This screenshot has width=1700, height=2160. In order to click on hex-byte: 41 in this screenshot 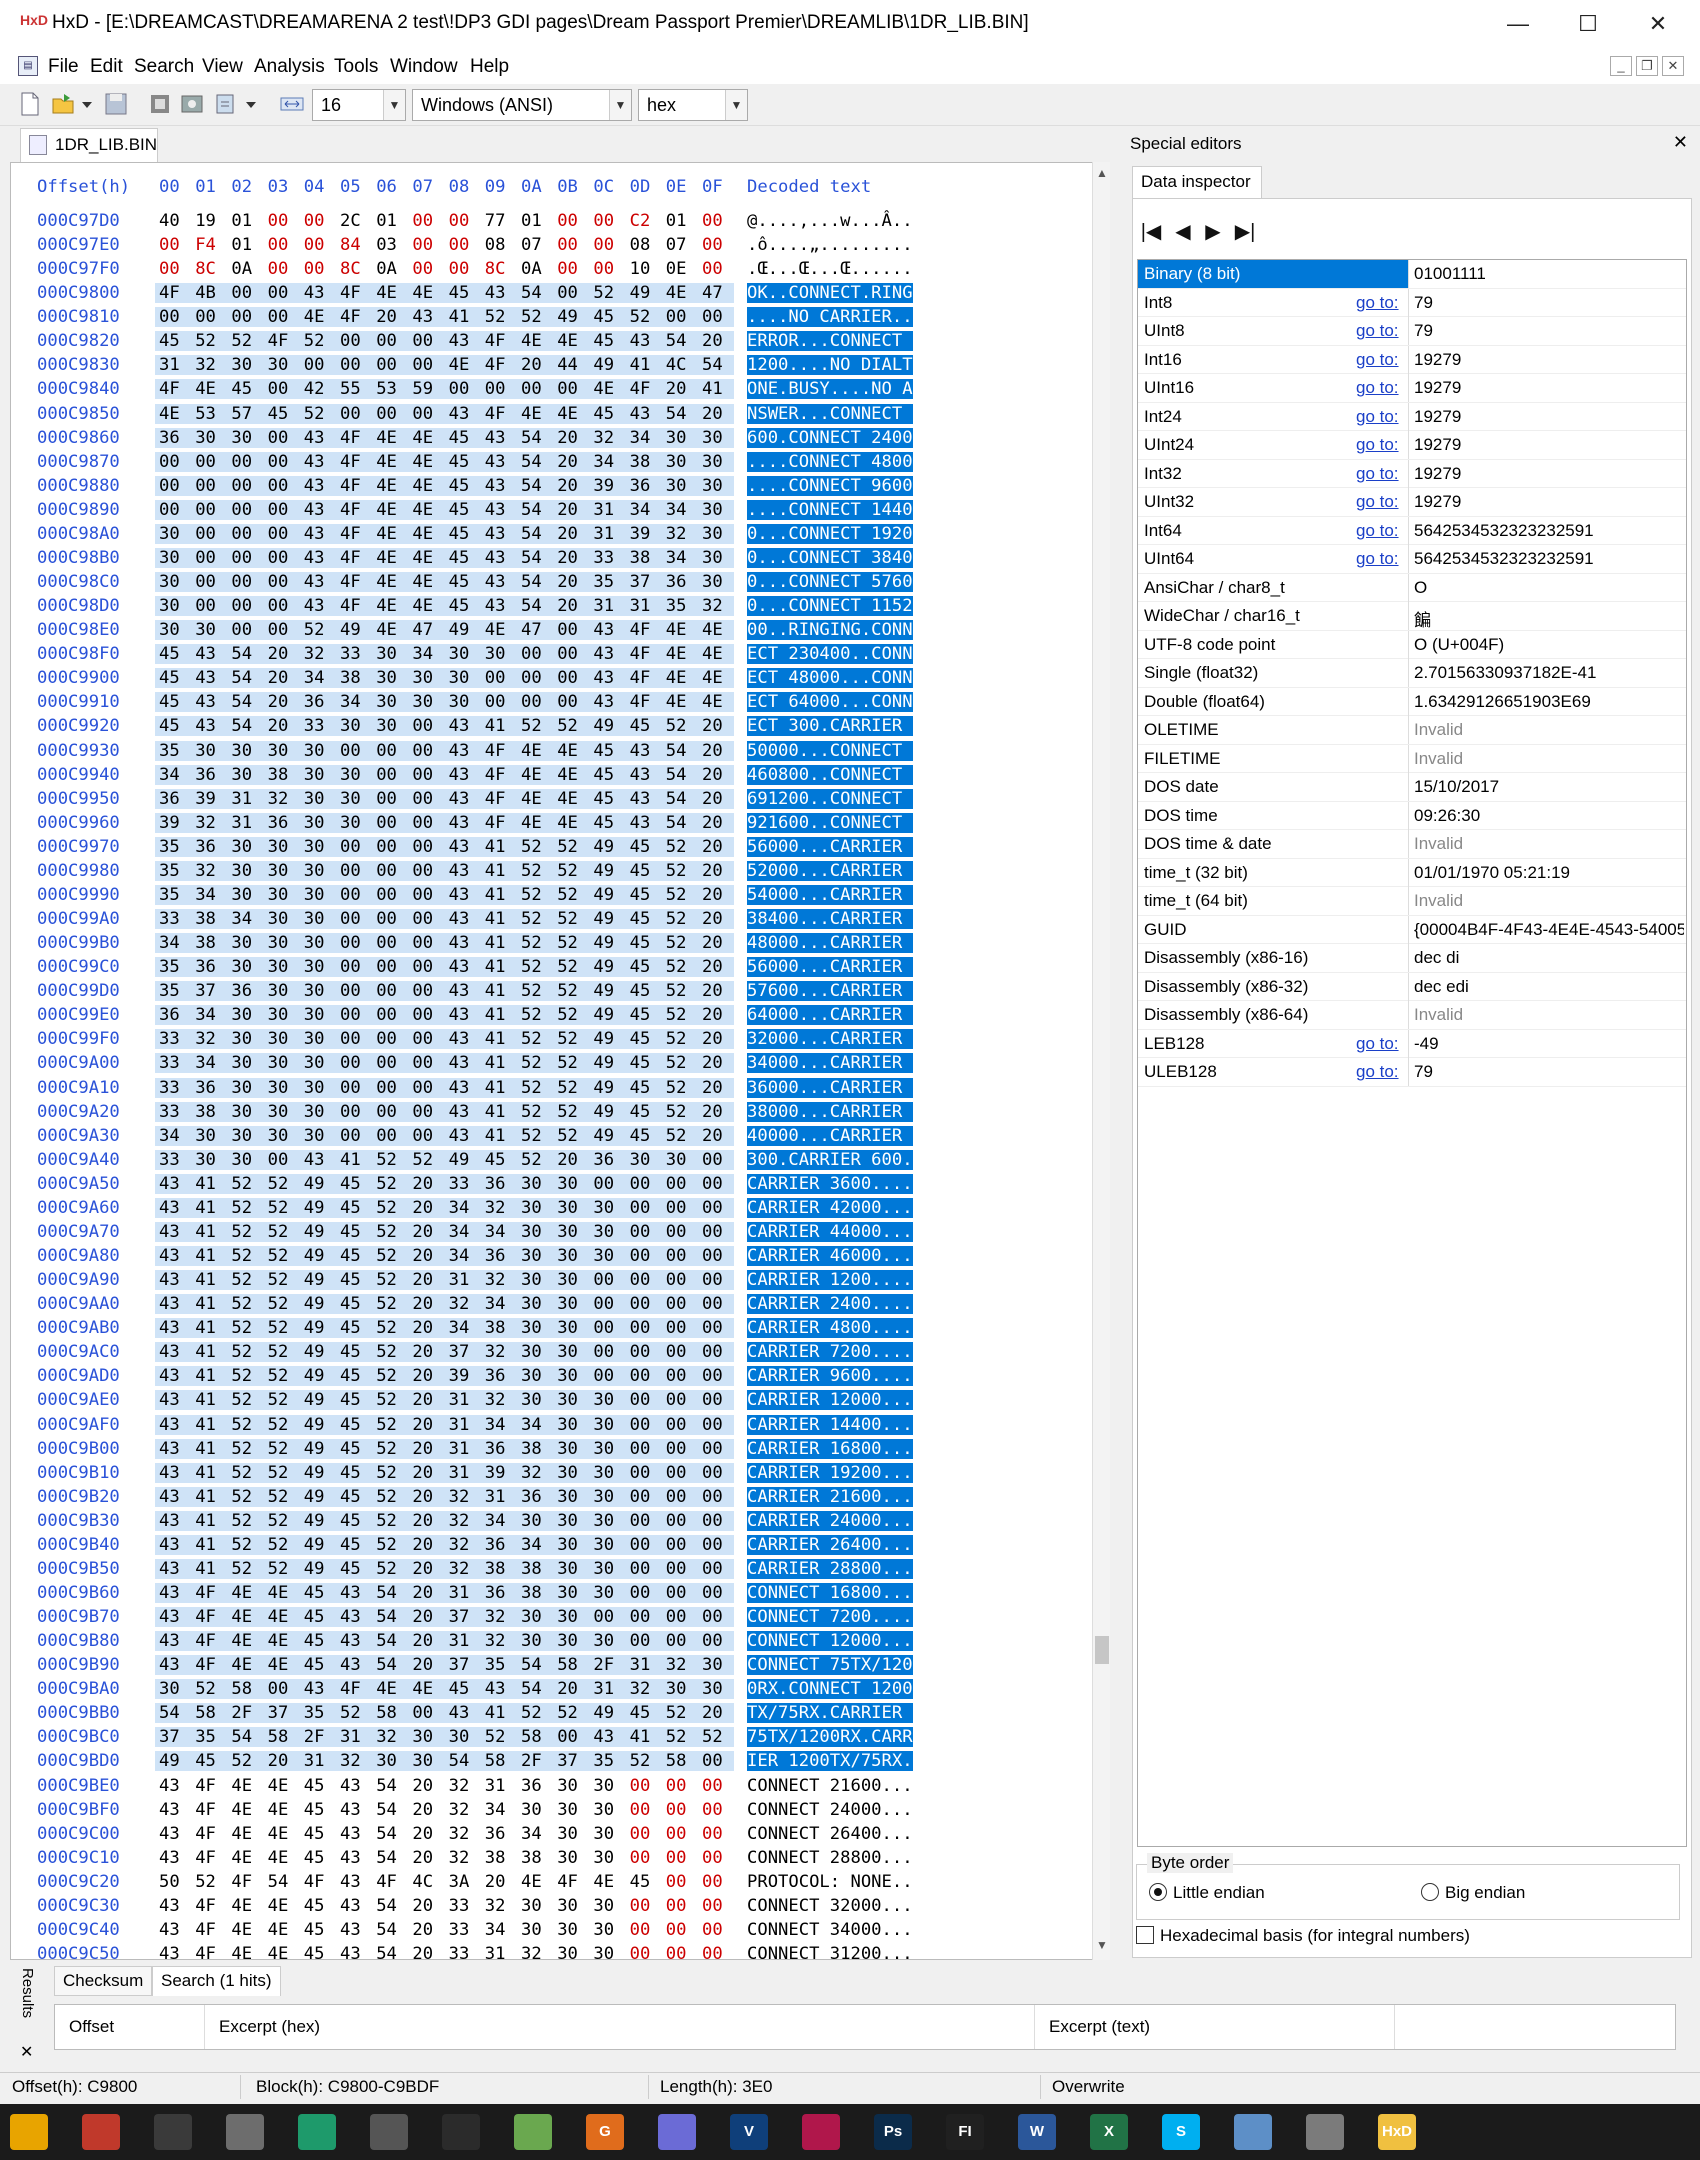, I will do `click(209, 1256)`.